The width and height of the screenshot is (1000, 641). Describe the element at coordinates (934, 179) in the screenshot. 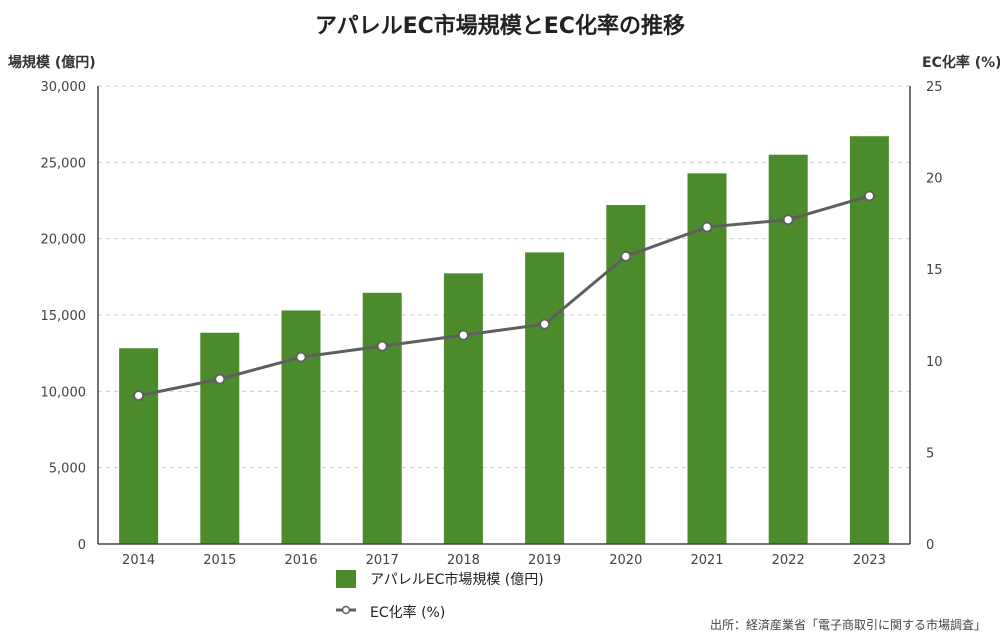

I see `y-tick-label-right: 20` at that location.